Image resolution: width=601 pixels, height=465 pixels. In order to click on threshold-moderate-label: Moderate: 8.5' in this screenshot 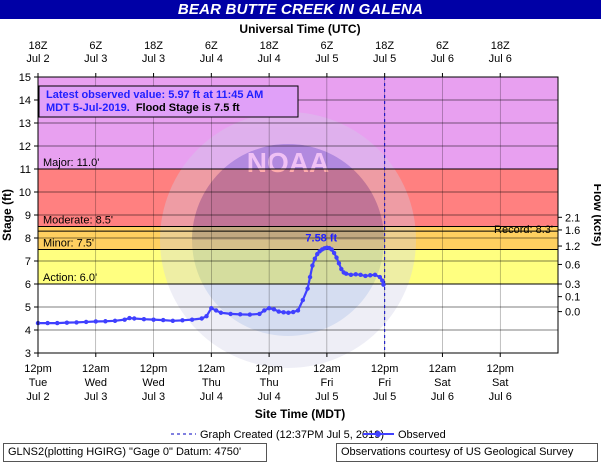, I will do `click(78, 221)`.